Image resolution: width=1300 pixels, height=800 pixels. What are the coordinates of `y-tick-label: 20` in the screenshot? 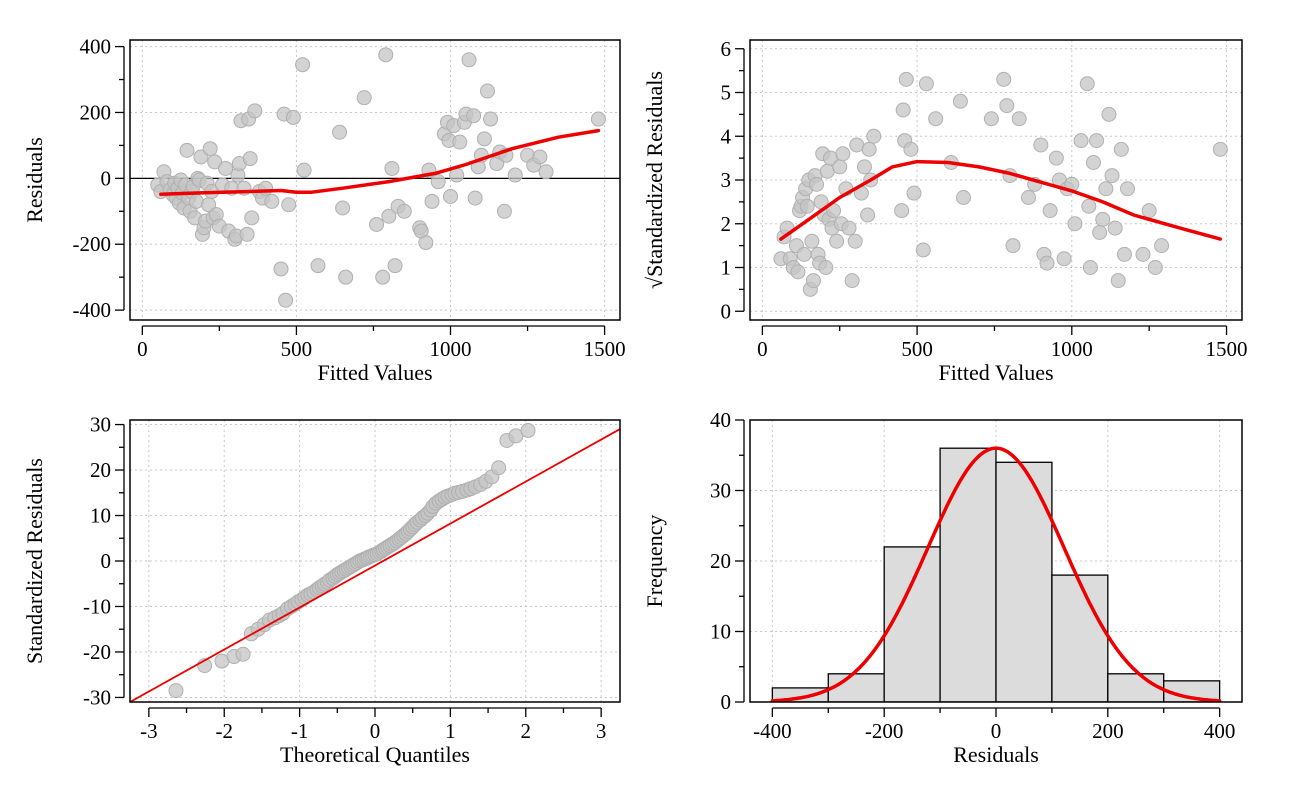 It's located at (720, 561).